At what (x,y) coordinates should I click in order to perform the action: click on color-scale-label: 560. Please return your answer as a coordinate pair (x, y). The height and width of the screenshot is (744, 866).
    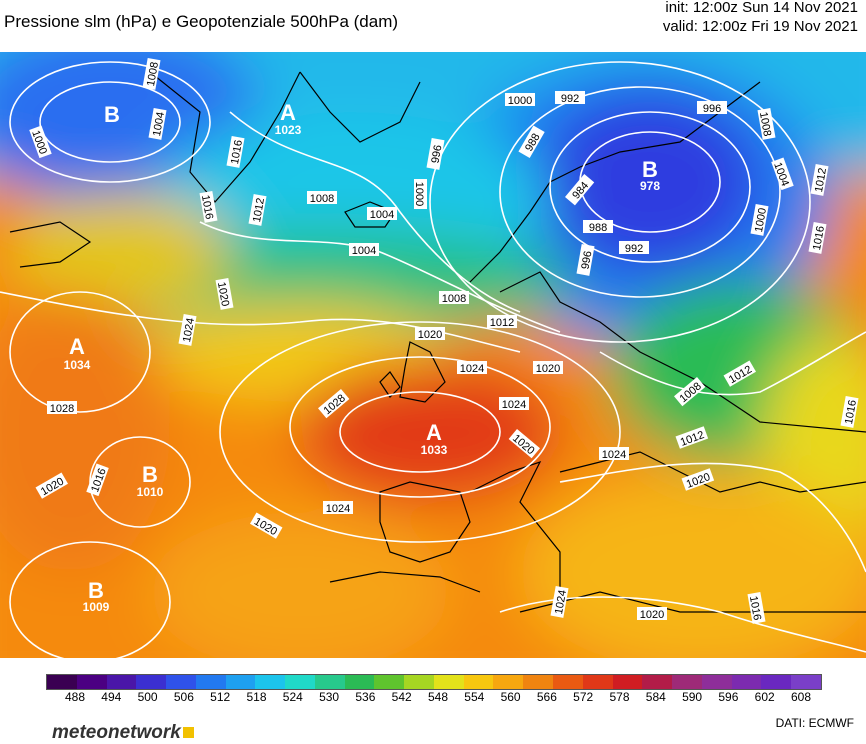
    Looking at the image, I should click on (510, 697).